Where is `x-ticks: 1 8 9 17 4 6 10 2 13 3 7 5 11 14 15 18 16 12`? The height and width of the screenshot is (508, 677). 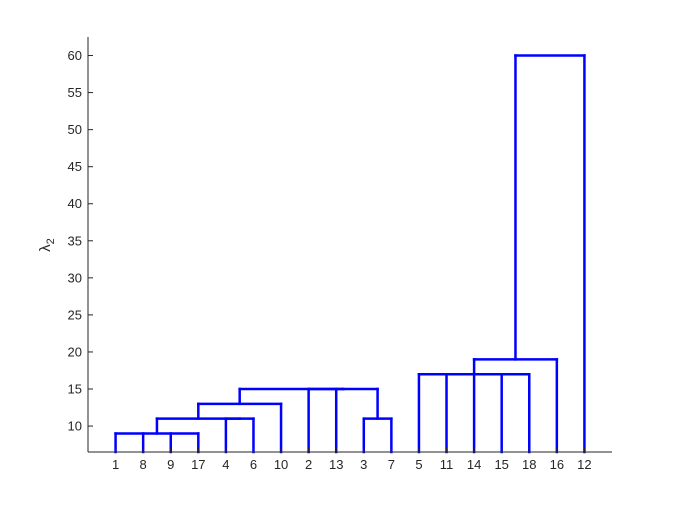 x-ticks: 1 8 9 17 4 6 10 2 13 3 7 5 11 14 15 18 16 12 is located at coordinates (352, 459).